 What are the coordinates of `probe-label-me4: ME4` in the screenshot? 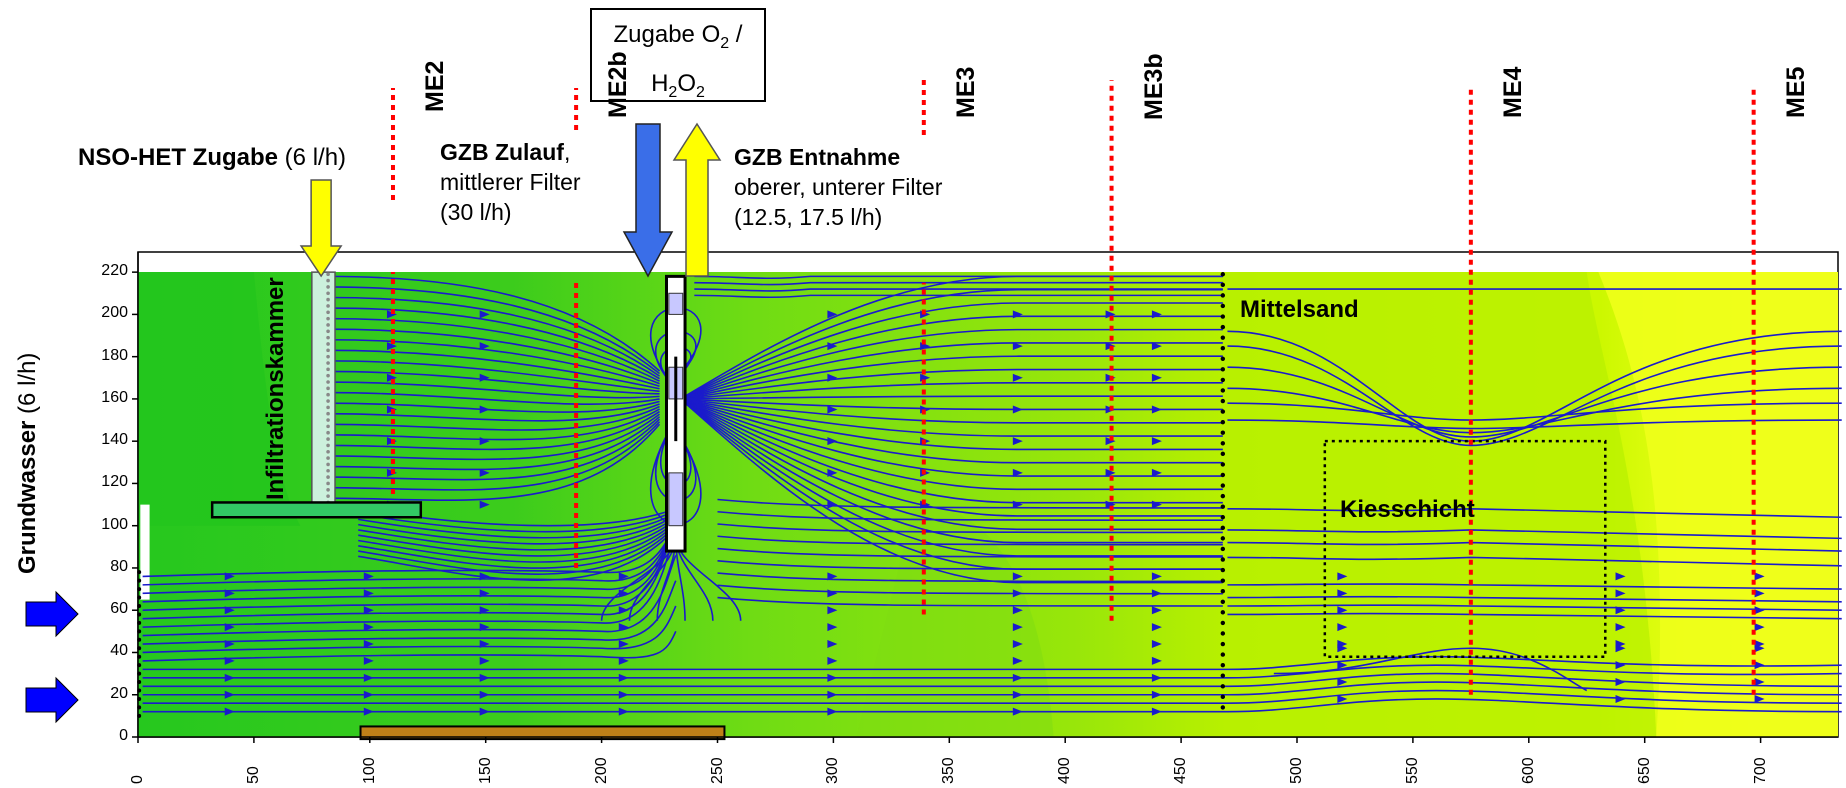 It's located at (1512, 92).